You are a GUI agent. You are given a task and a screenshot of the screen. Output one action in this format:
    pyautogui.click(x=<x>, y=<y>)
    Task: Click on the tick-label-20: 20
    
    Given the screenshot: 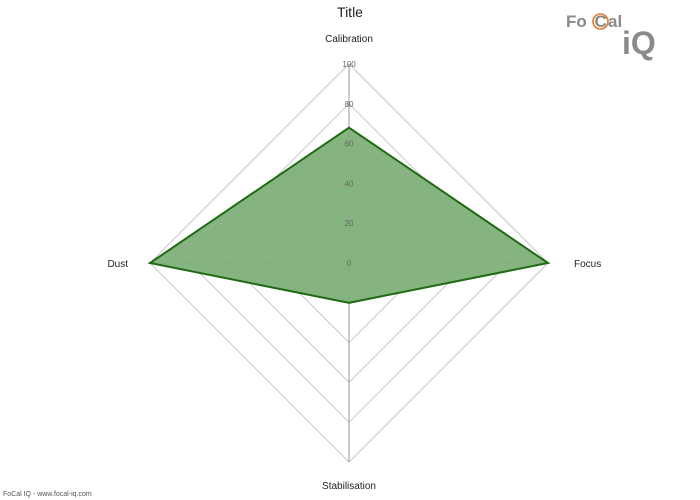 What is the action you would take?
    pyautogui.click(x=349, y=223)
    